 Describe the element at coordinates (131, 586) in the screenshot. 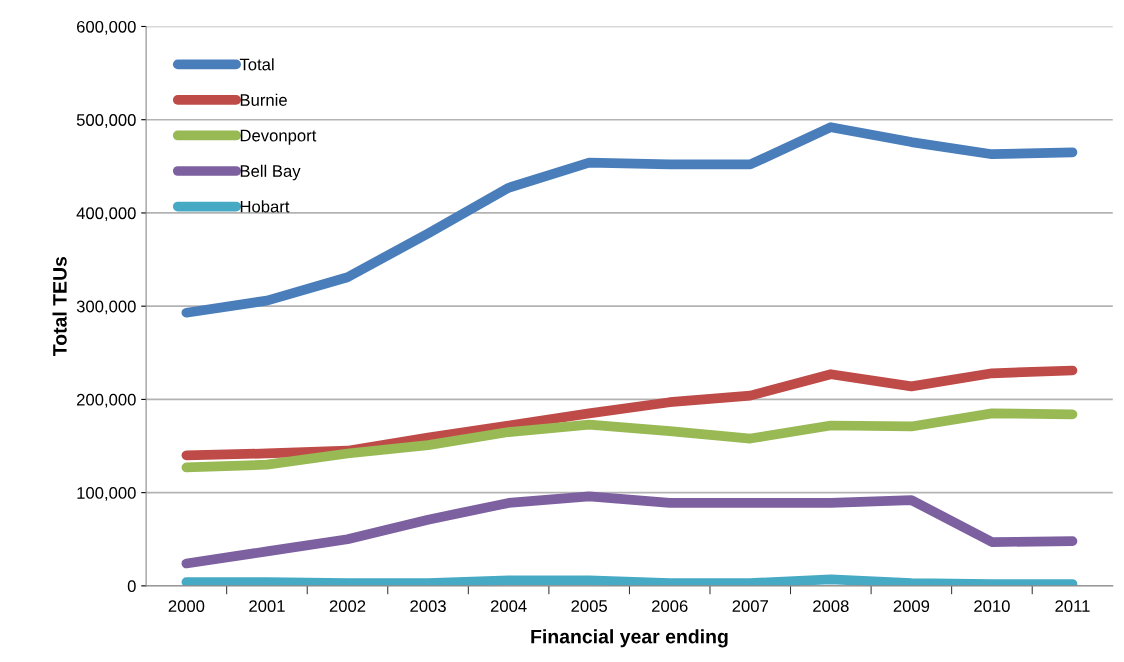

I see `y-tick-label: 0` at that location.